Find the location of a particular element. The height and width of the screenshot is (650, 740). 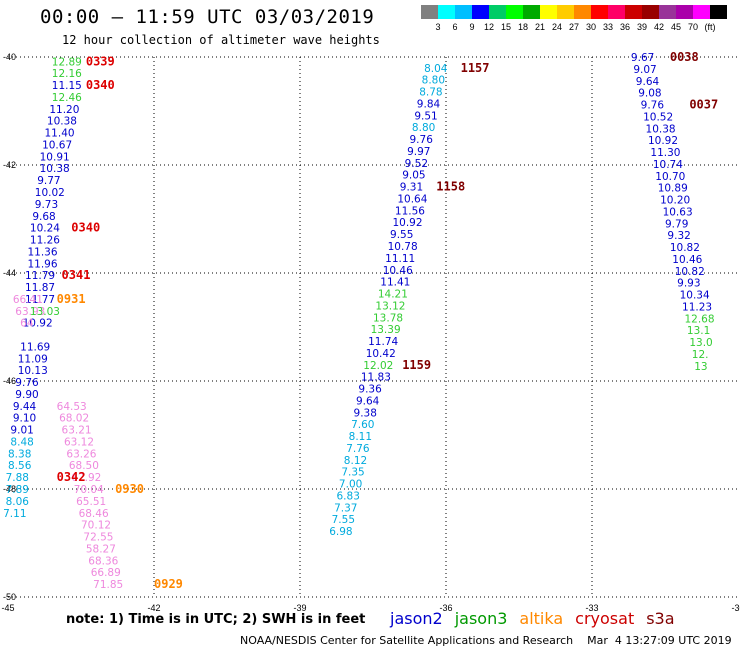

swh-label: 9.55 is located at coordinates (401, 235).